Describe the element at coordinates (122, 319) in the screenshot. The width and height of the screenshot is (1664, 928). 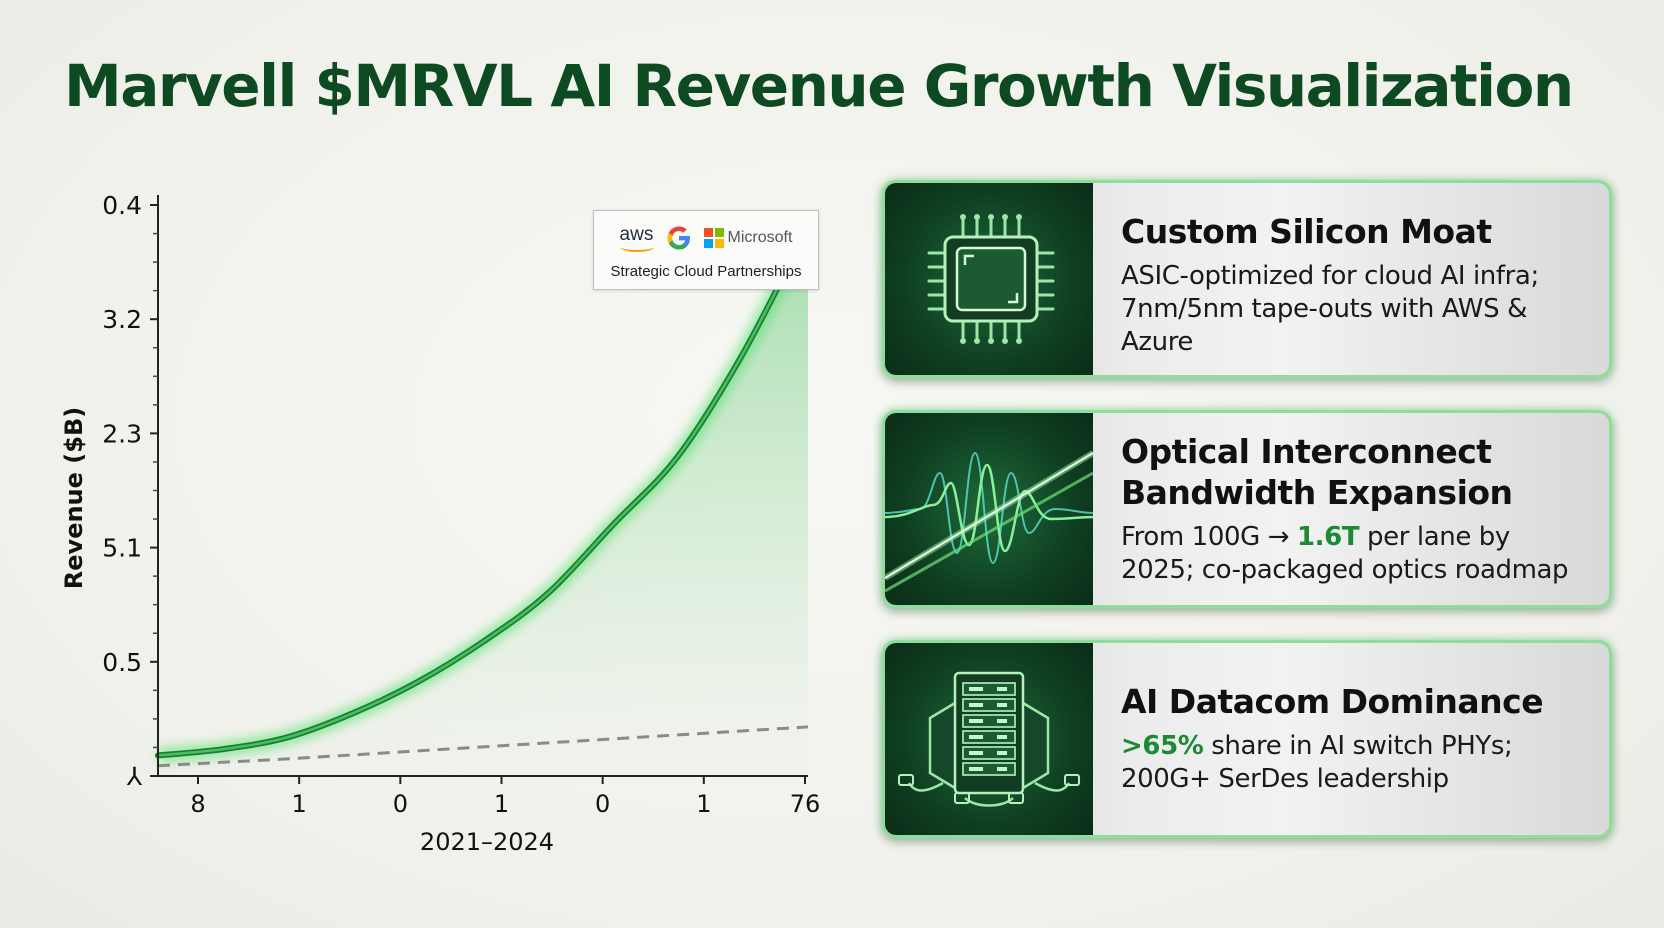
I see `y-tick-label: 3.2` at that location.